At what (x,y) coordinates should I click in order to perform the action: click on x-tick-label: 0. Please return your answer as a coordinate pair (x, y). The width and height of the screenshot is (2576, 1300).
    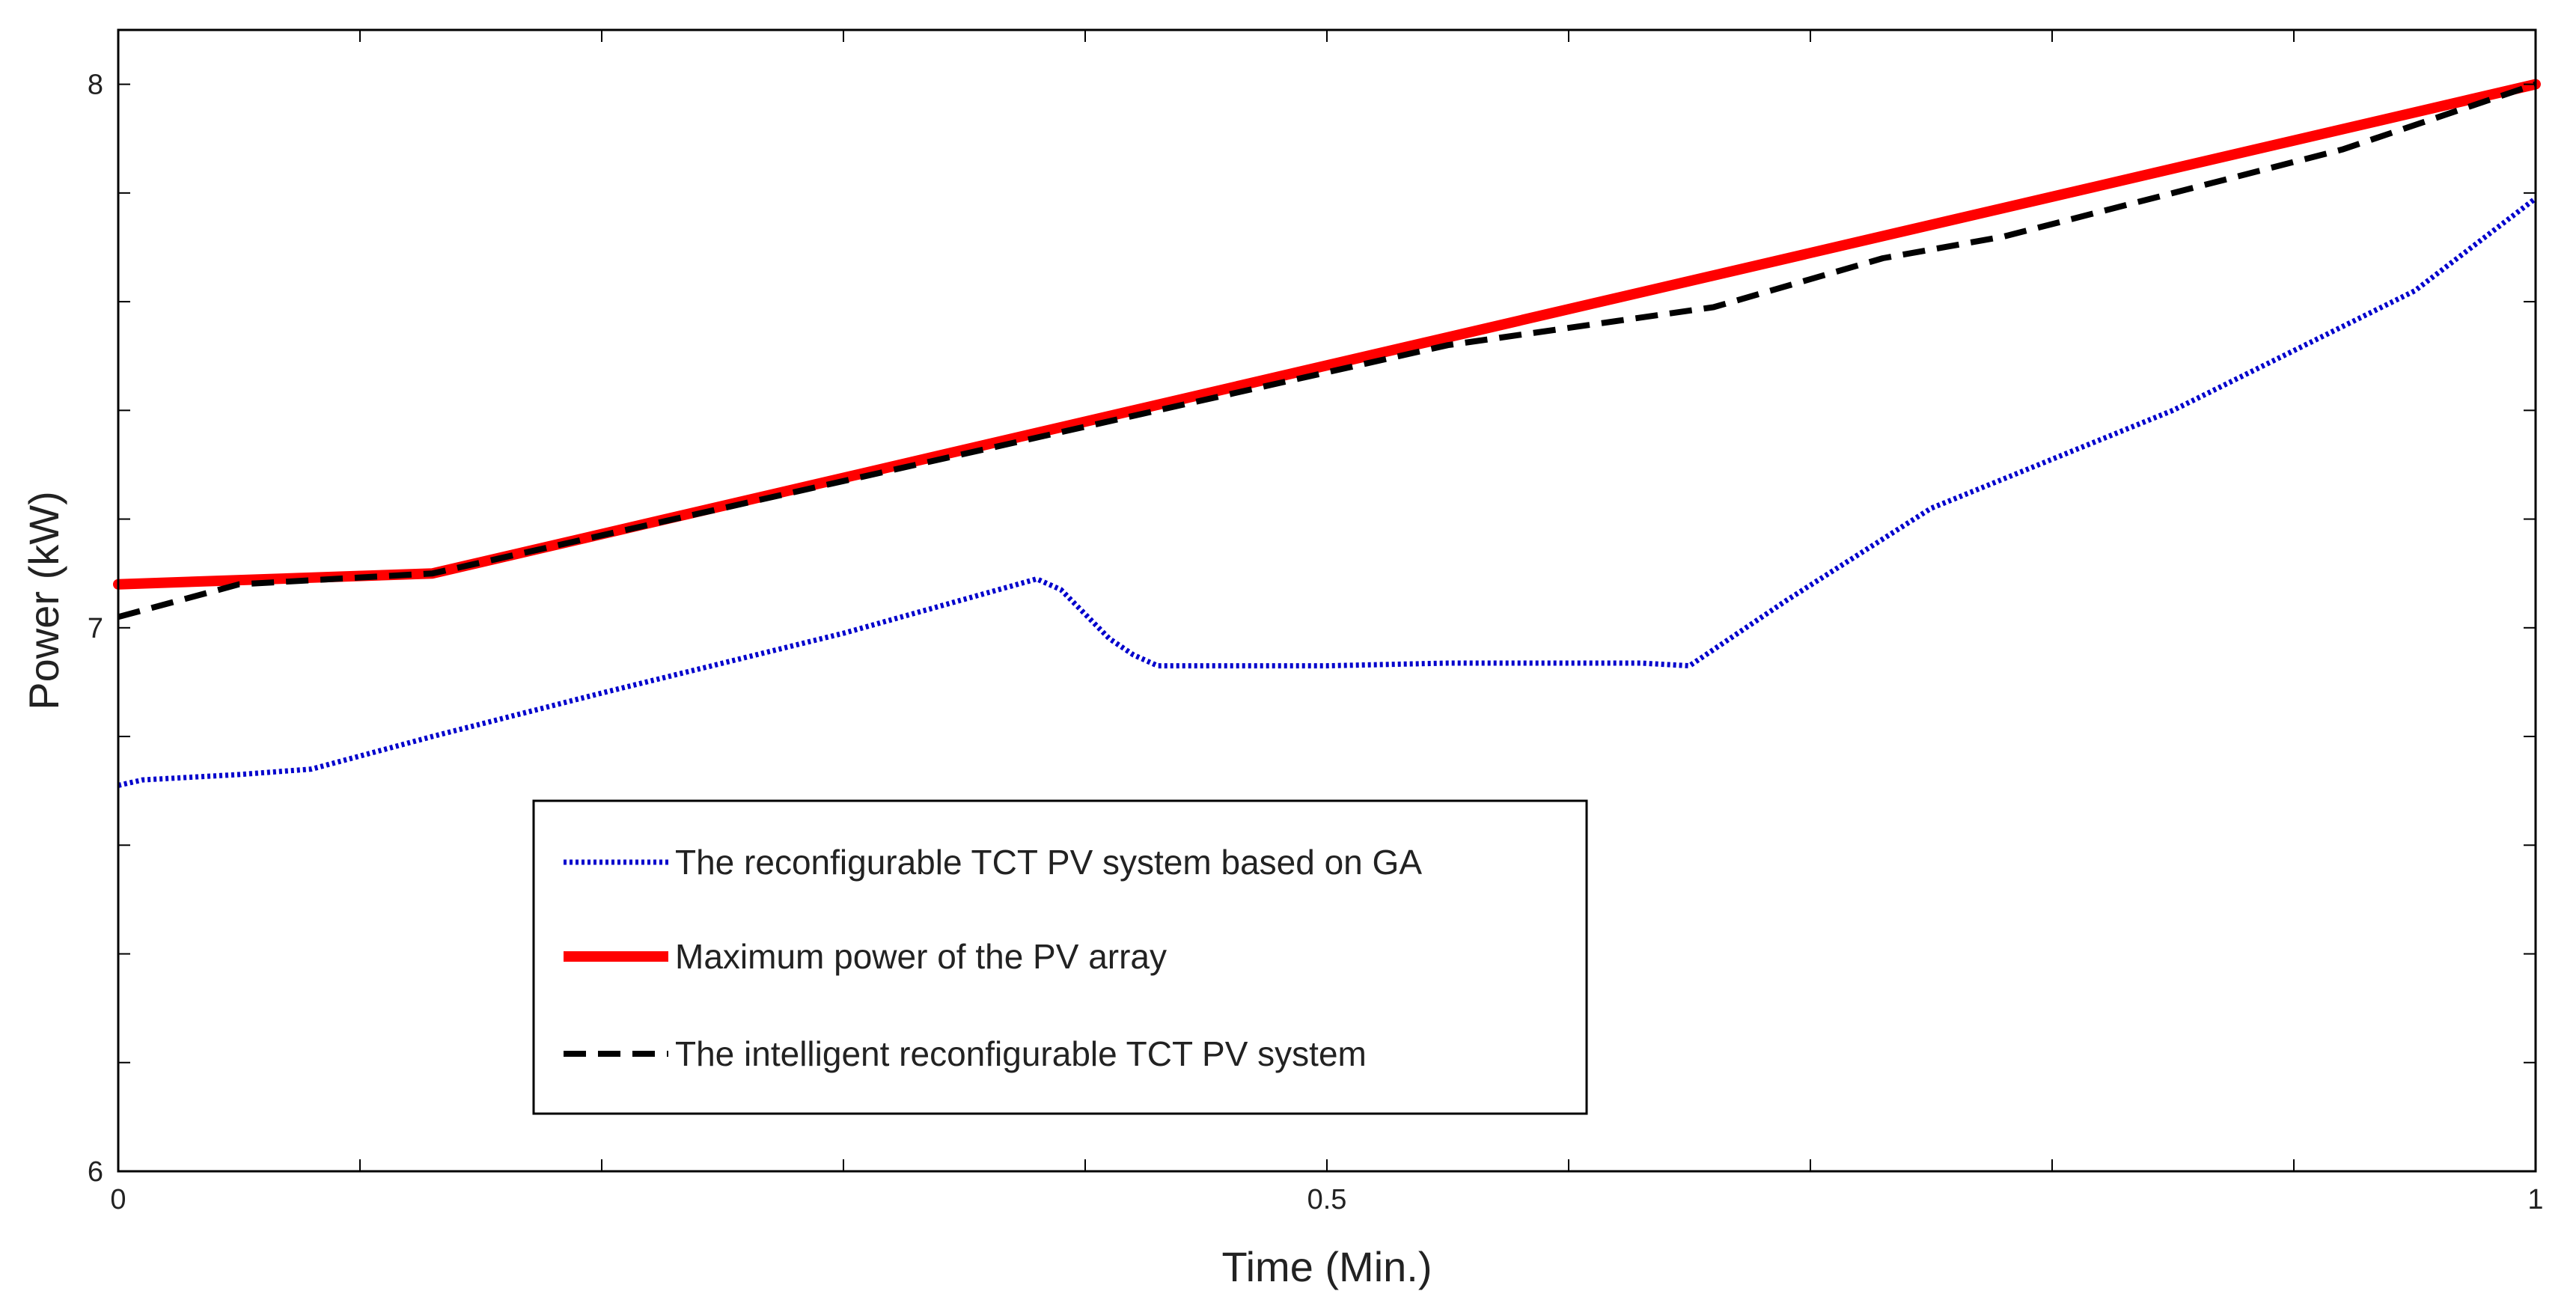
    Looking at the image, I should click on (118, 1200).